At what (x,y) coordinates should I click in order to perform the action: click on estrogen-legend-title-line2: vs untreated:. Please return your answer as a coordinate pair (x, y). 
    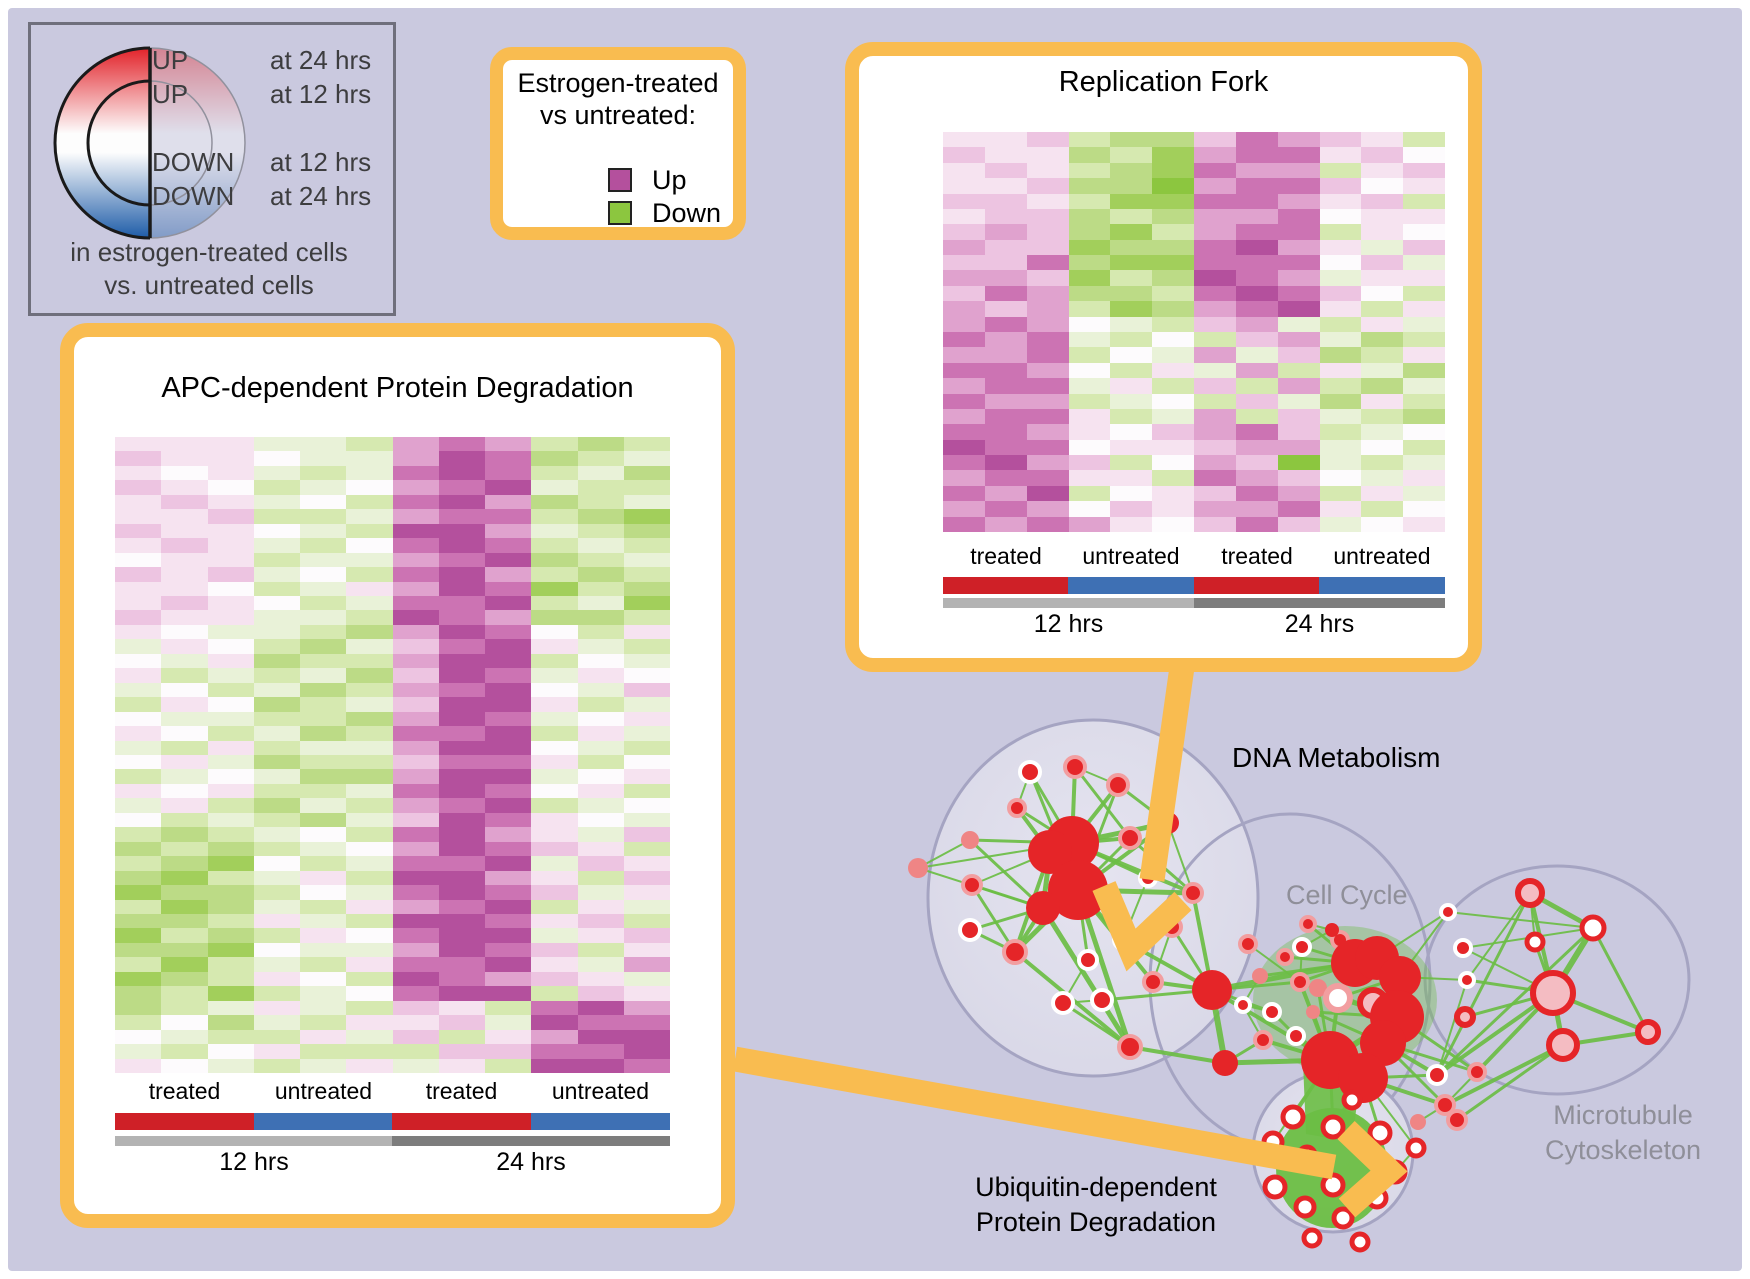
    Looking at the image, I should click on (618, 115).